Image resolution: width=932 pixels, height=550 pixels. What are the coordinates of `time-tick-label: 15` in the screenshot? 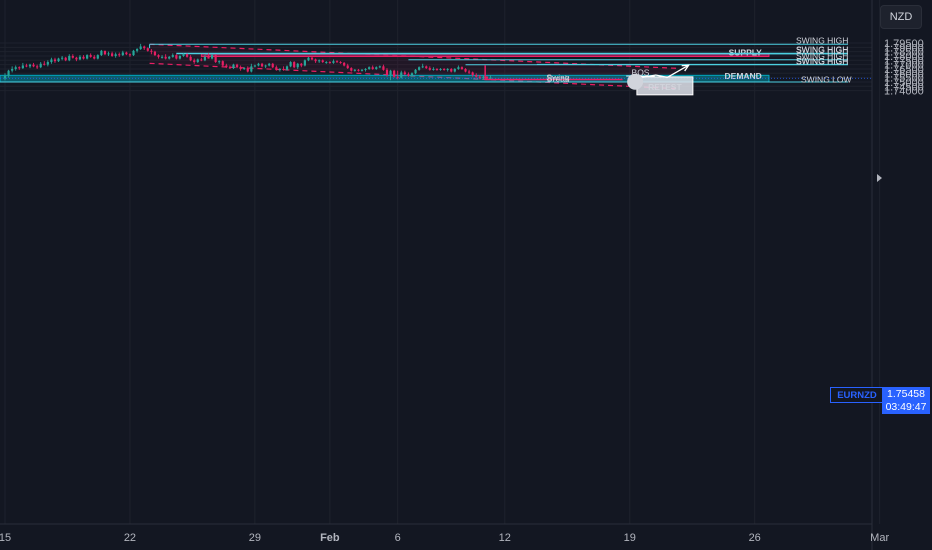 It's located at (5, 538).